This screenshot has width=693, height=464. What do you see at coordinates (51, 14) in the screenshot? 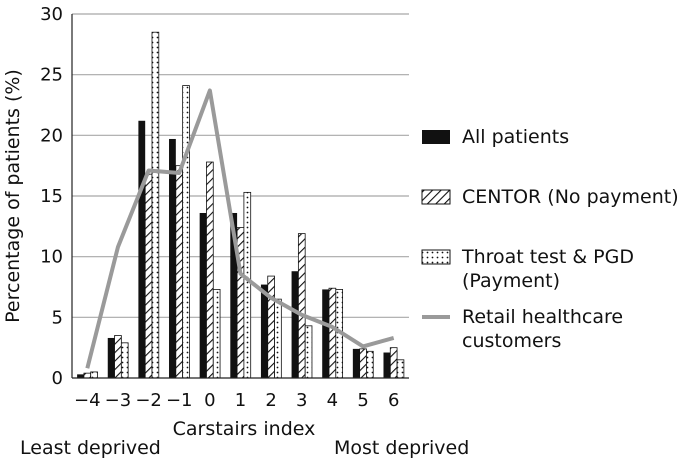
I see `y-tick-label: 30` at bounding box center [51, 14].